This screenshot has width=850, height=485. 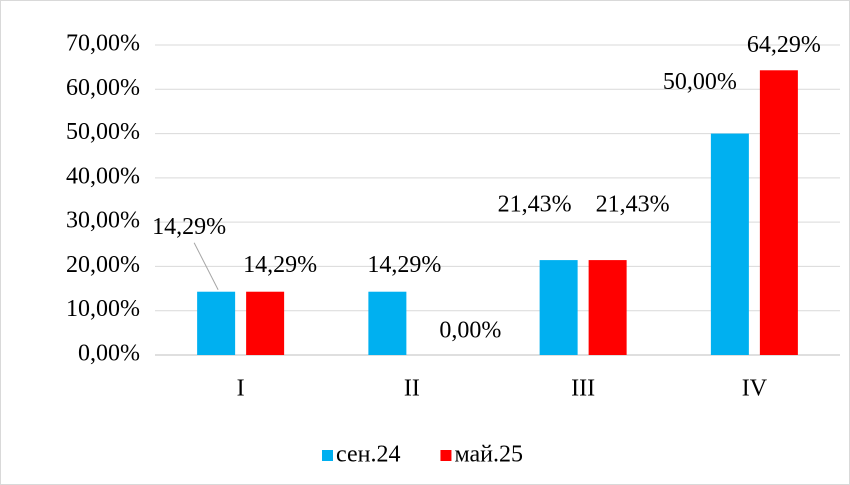 I want to click on y-tick-label: 10,00%, so click(x=103, y=309).